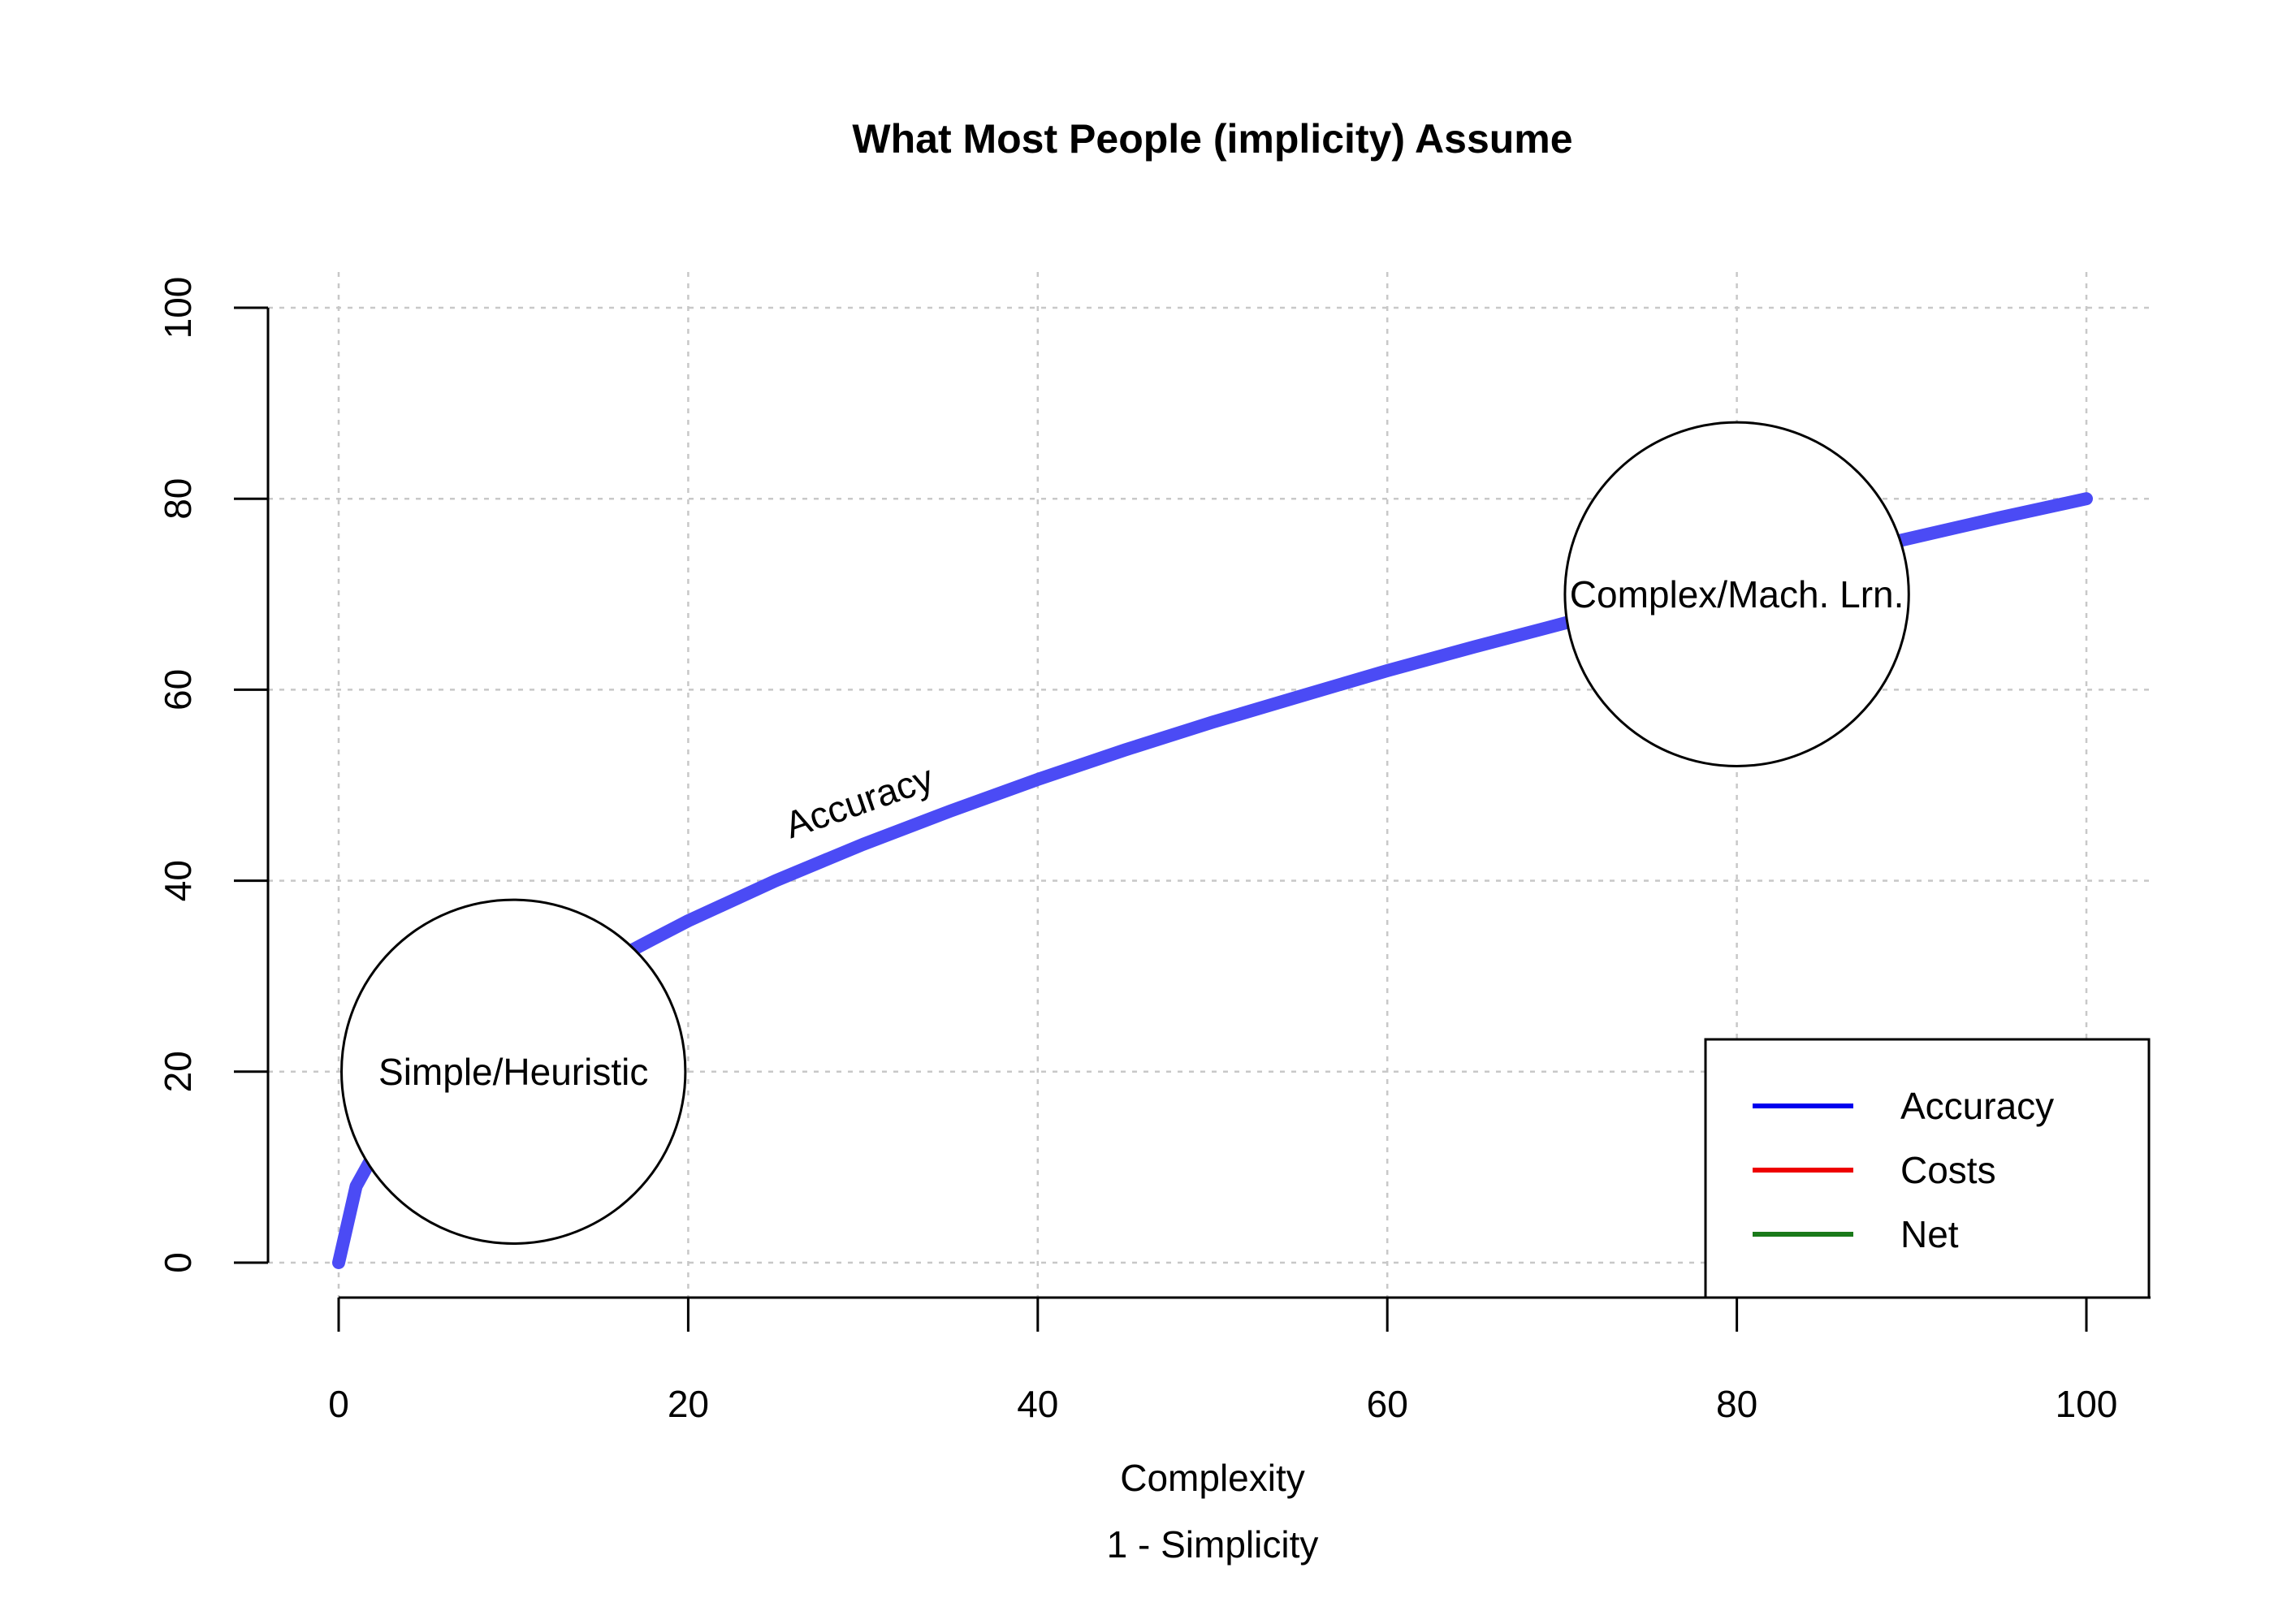 The height and width of the screenshot is (1624, 2274). What do you see at coordinates (859, 801) in the screenshot?
I see `curve-label: Accuracy` at bounding box center [859, 801].